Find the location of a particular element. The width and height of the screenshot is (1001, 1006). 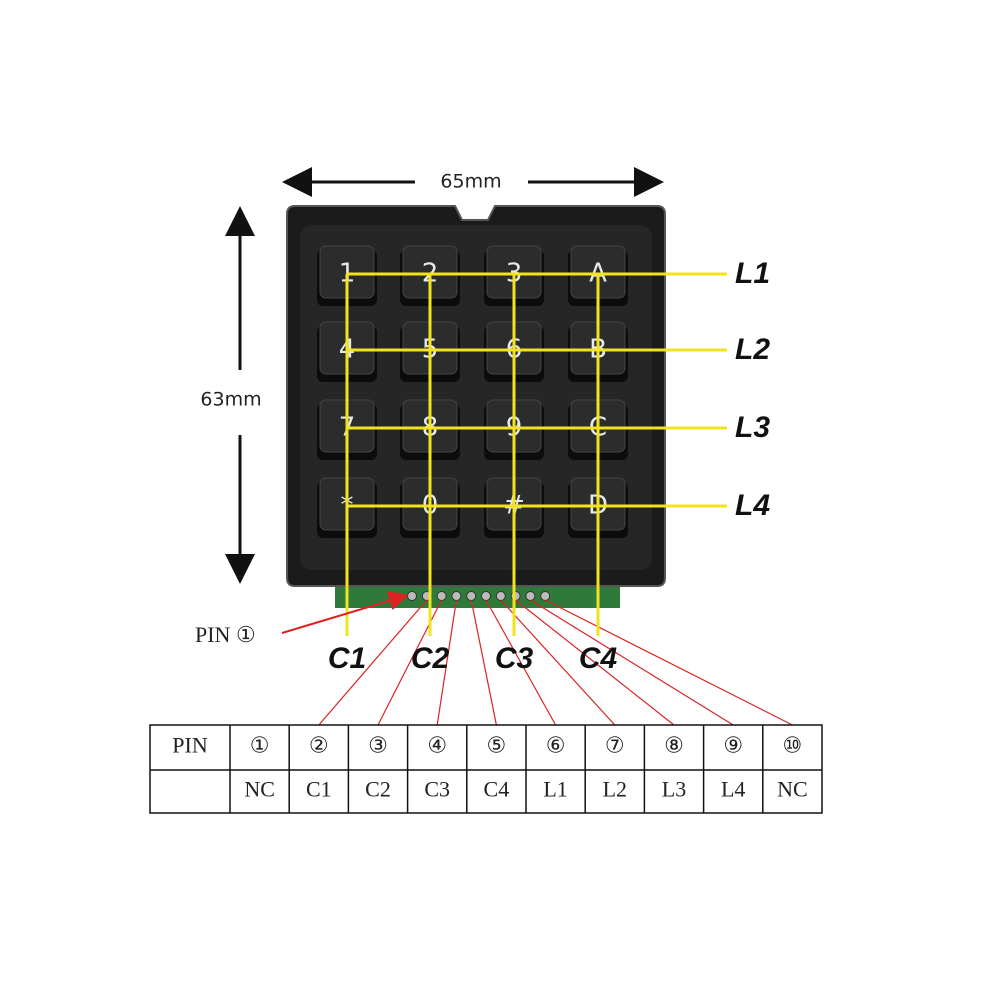

pin1-arrow is located at coordinates (345, 612).